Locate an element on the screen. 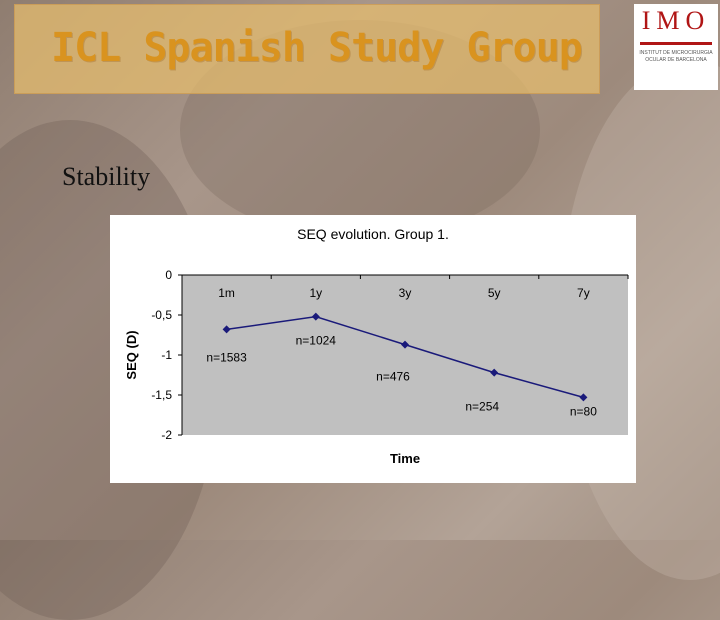 The height and width of the screenshot is (620, 720). title-banner: ICL Spanish Study Group is located at coordinates (307, 49).